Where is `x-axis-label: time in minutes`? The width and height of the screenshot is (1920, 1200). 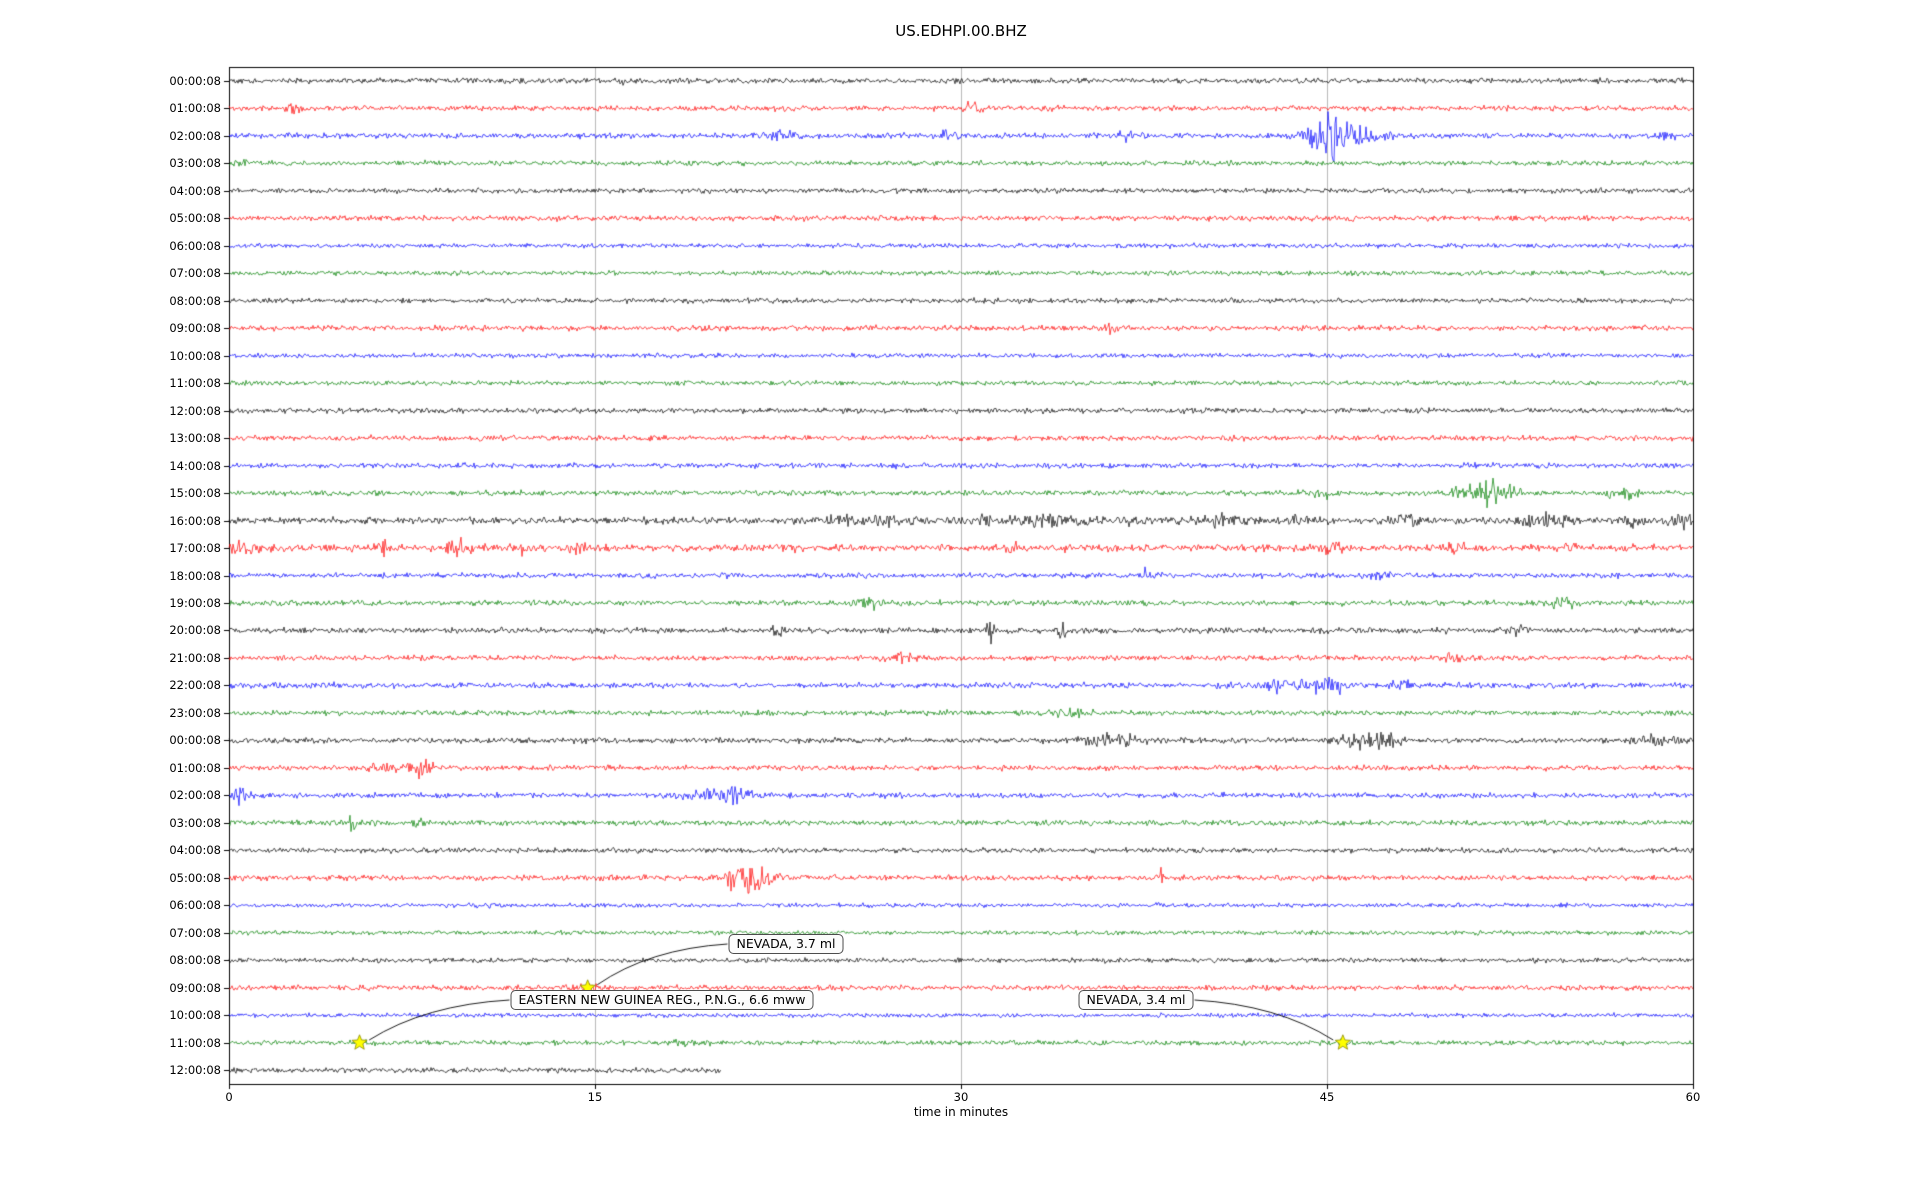
x-axis-label: time in minutes is located at coordinates (961, 1112).